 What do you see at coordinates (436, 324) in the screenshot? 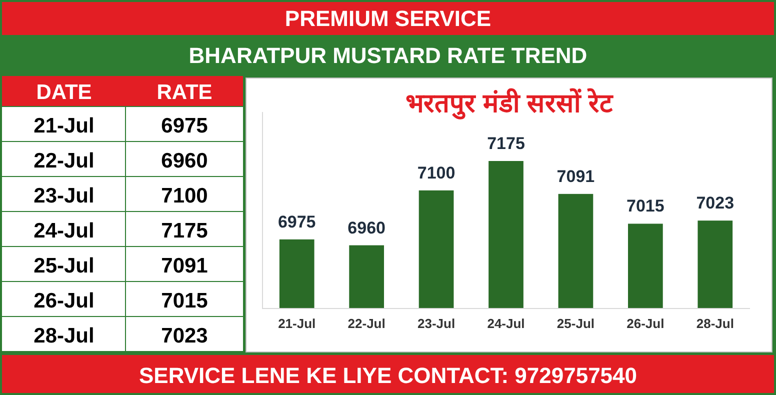
I see `x-tick-label: 23-Jul` at bounding box center [436, 324].